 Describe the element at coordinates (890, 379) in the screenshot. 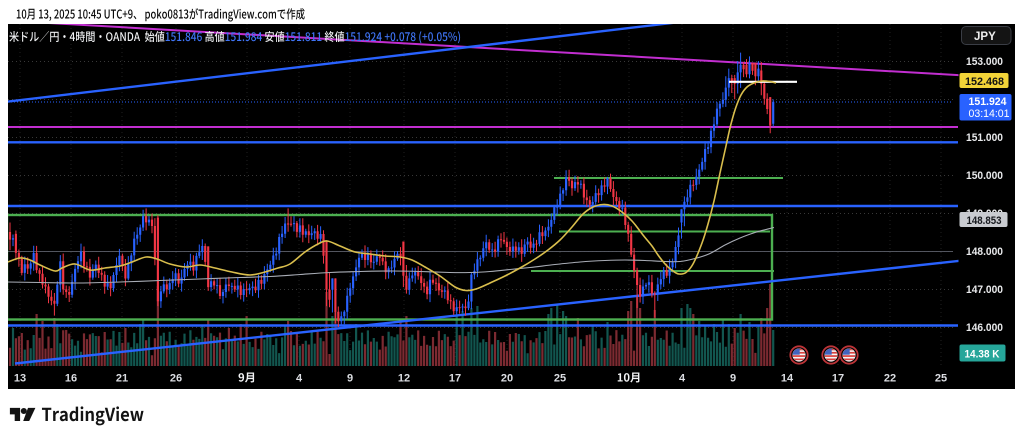

I see `svg-text: 22` at that location.